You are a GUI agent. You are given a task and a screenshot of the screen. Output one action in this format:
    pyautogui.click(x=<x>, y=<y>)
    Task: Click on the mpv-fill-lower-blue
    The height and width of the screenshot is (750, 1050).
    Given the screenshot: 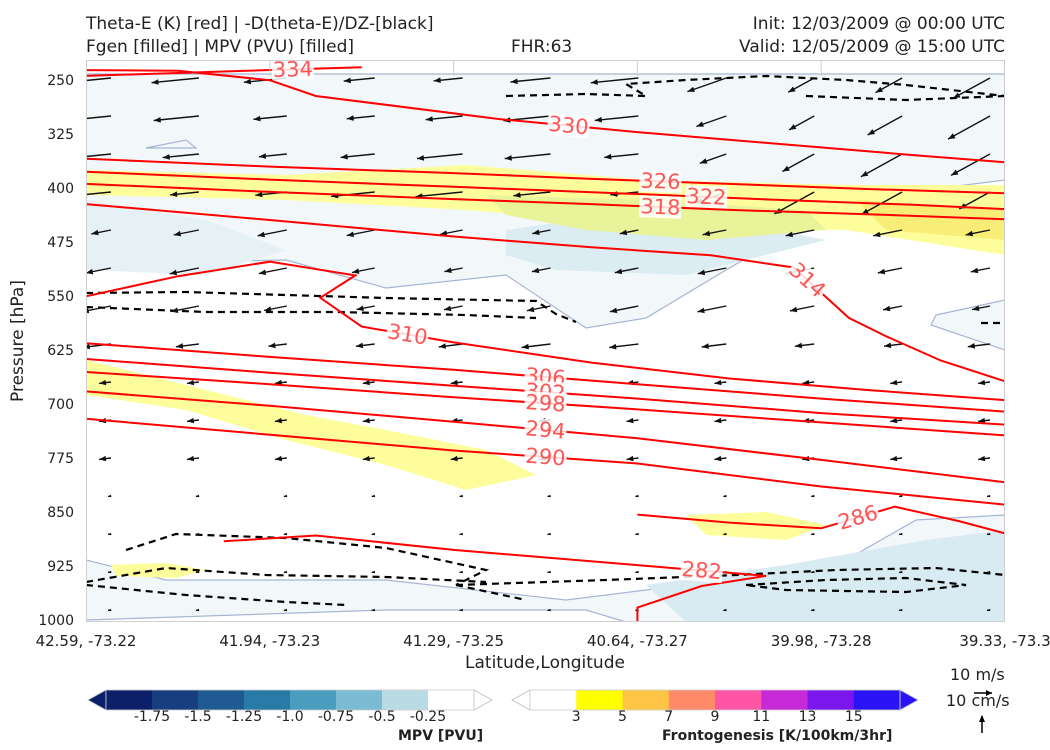 What is the action you would take?
    pyautogui.click(x=825, y=576)
    